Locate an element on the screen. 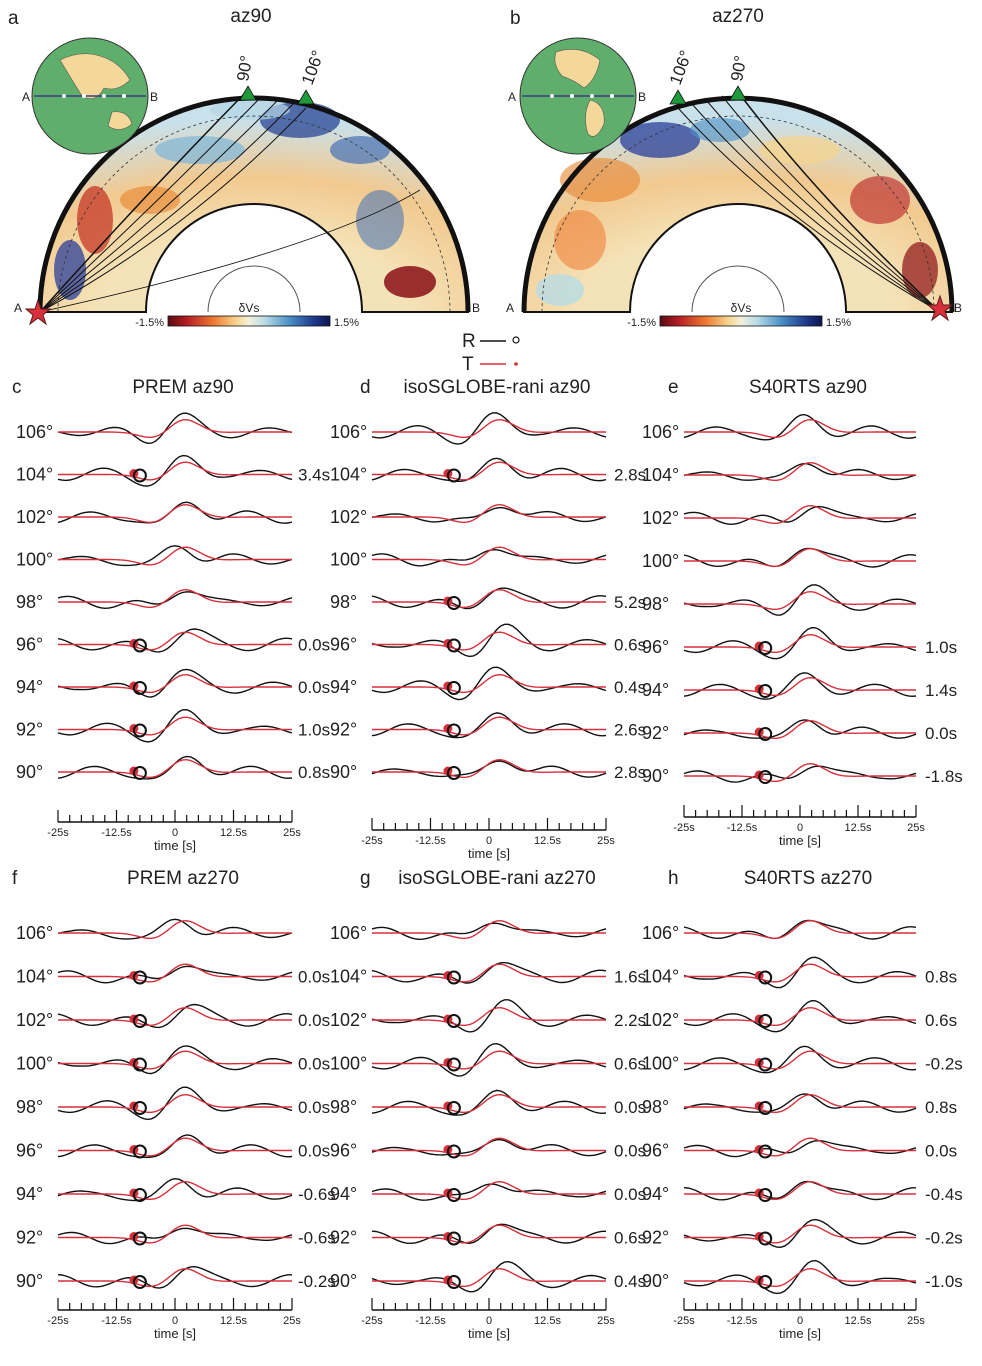 This screenshot has width=982, height=1366. delay-label: 0.8s is located at coordinates (941, 977).